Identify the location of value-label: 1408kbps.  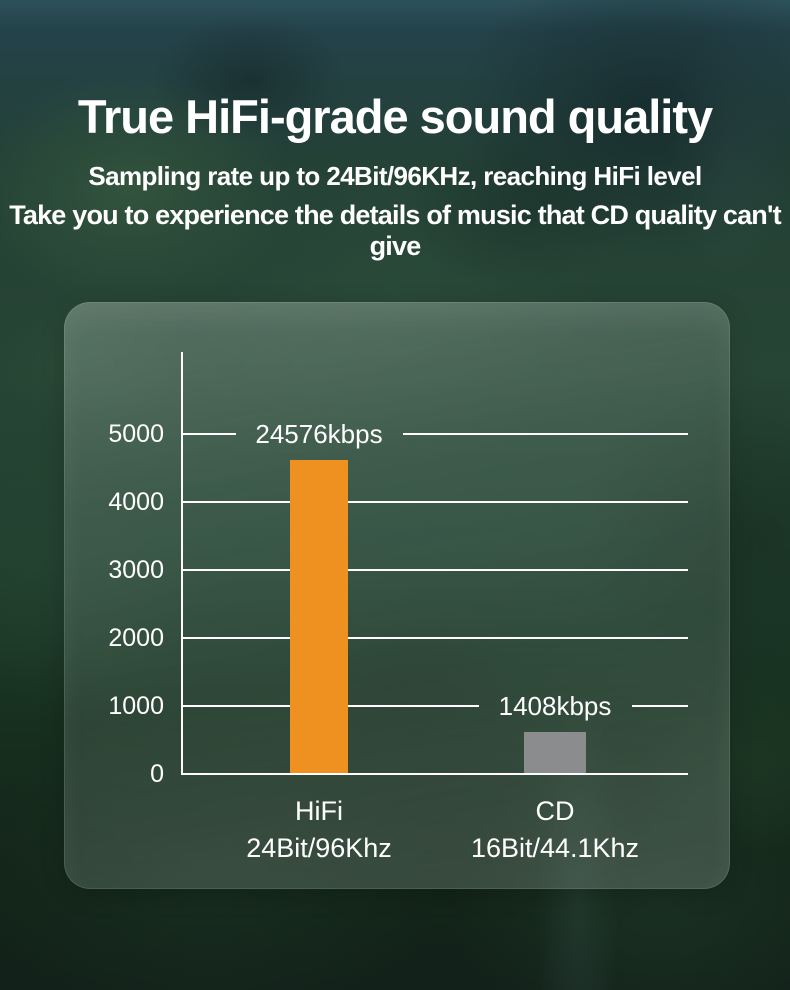
(555, 706).